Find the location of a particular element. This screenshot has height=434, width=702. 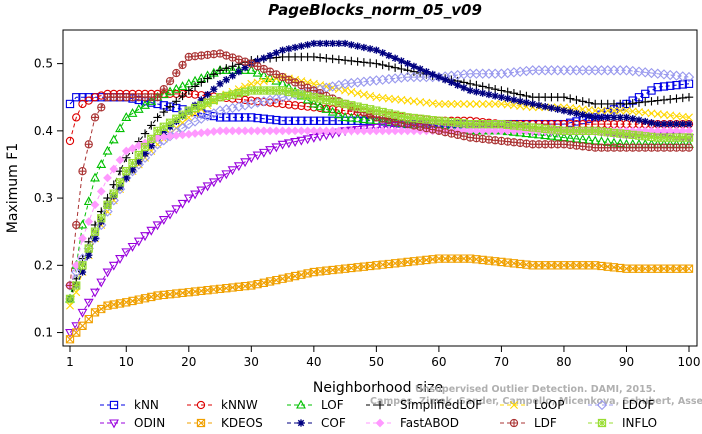

legend-marker-odin is located at coordinates (114, 424).